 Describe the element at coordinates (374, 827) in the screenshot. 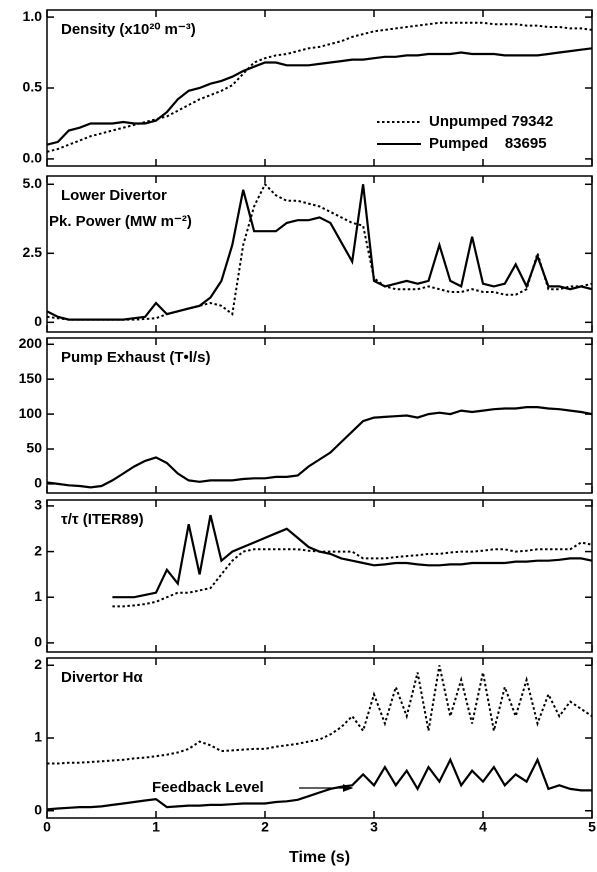

I see `x-tick-label: 3` at that location.